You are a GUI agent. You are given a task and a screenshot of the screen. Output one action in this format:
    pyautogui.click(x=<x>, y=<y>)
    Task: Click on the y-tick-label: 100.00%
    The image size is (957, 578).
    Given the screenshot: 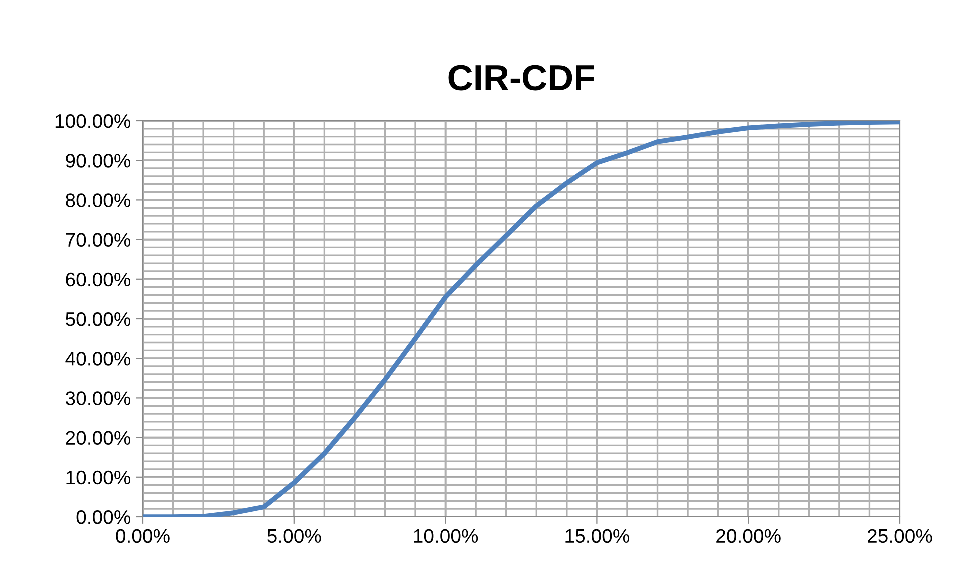 What is the action you would take?
    pyautogui.click(x=93, y=121)
    